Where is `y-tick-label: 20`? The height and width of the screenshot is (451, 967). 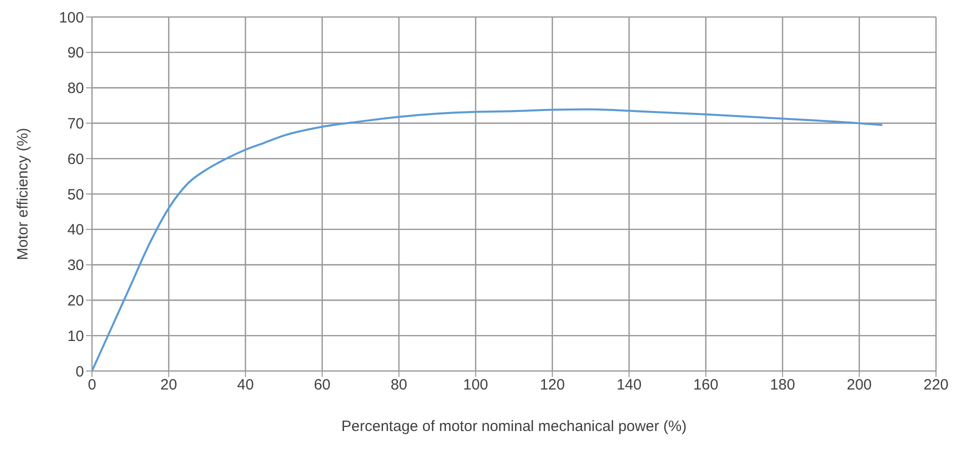 y-tick-label: 20 is located at coordinates (75, 301).